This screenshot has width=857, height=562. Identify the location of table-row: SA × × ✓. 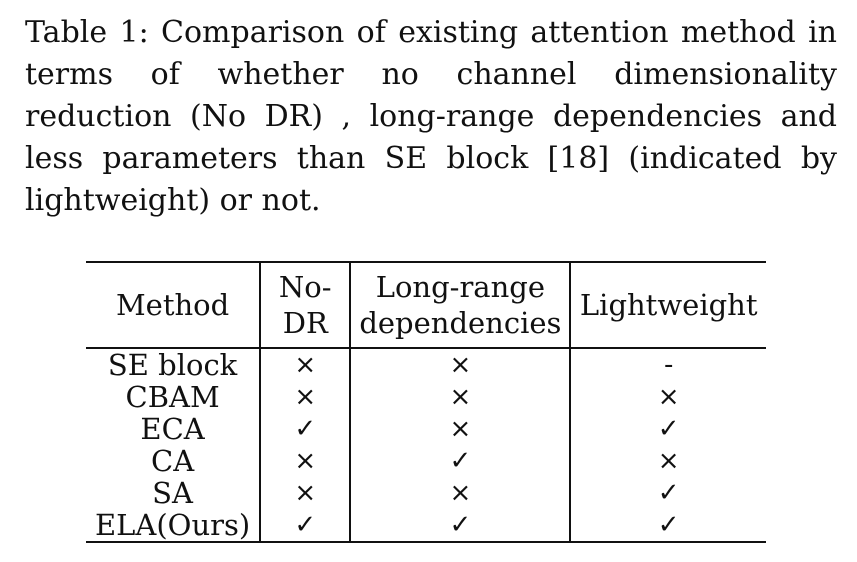
(426, 493).